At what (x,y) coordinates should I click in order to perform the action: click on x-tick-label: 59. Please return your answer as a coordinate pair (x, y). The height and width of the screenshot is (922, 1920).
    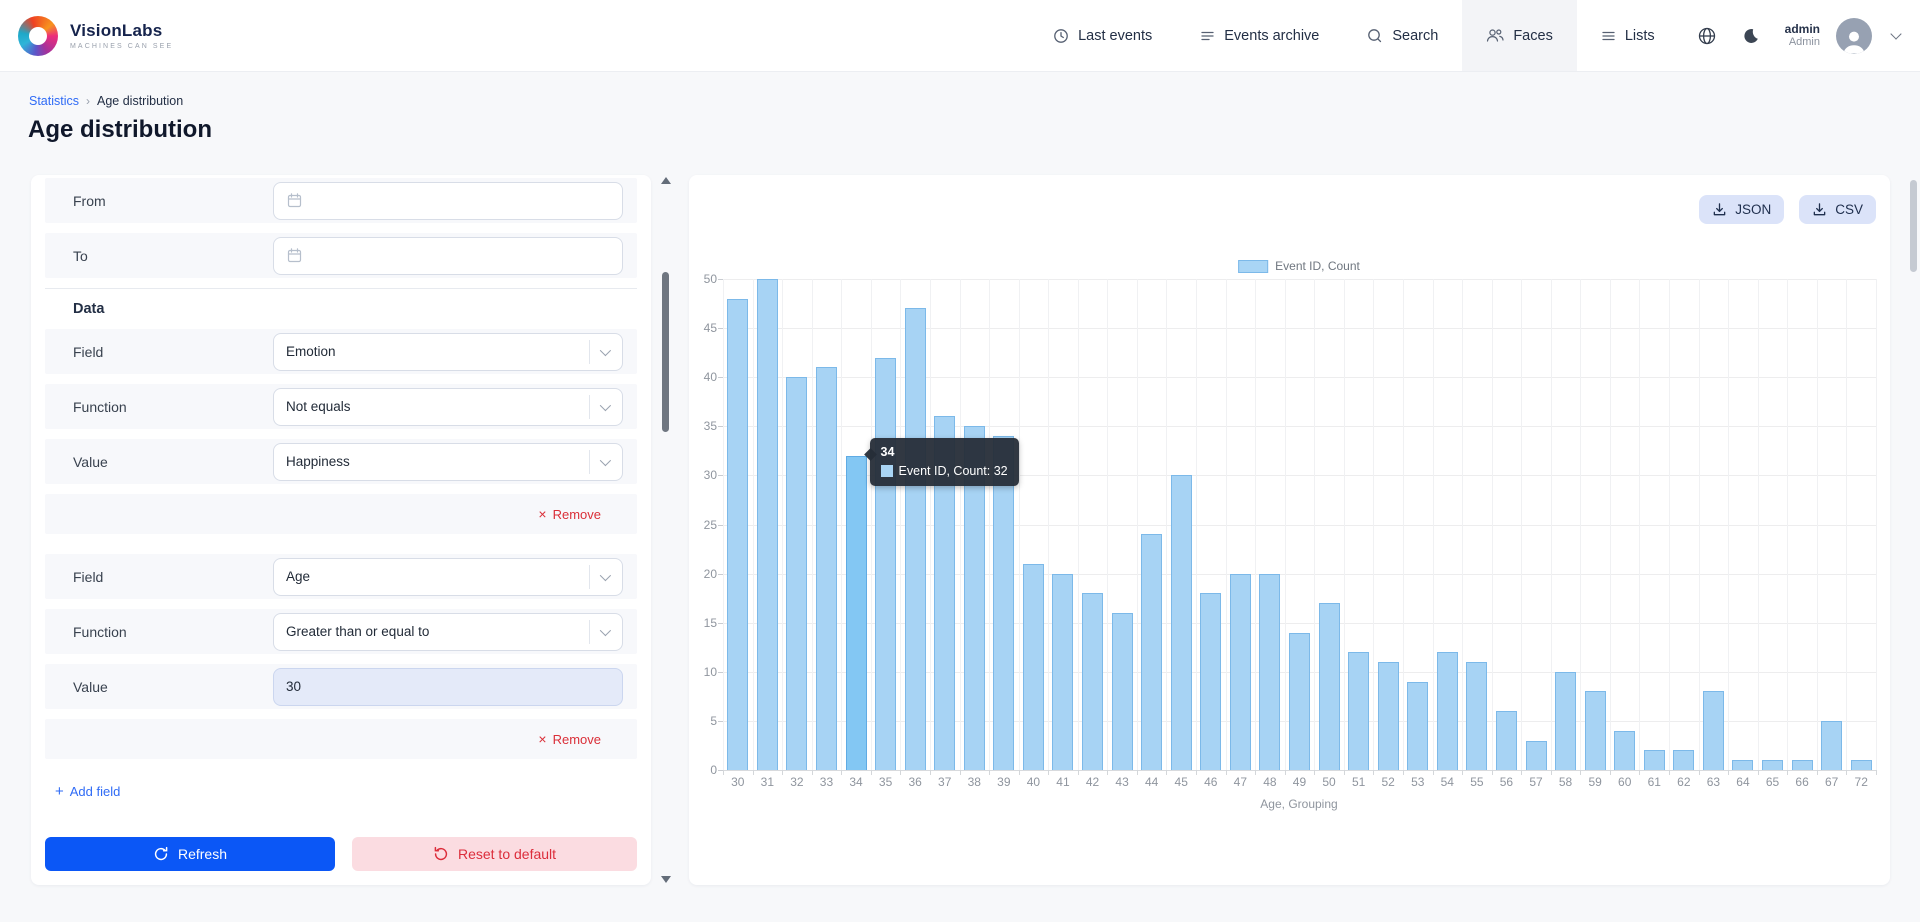
    Looking at the image, I should click on (1595, 782).